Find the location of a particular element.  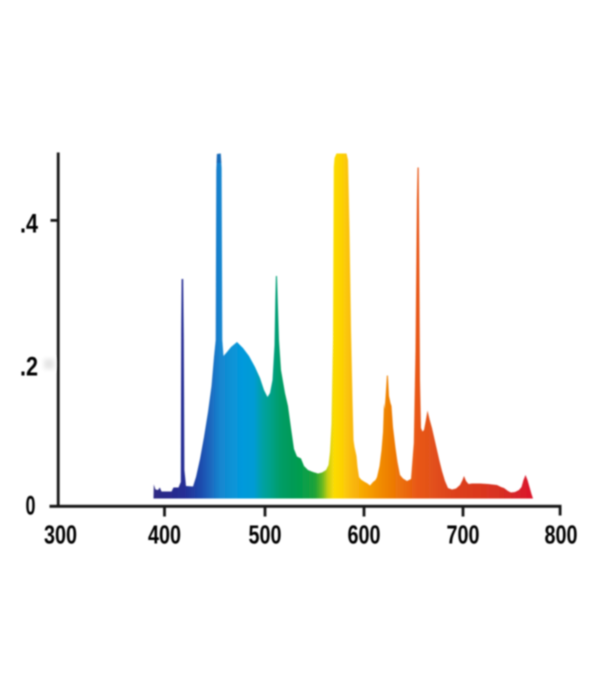

svg-text: .2 is located at coordinates (29, 367).